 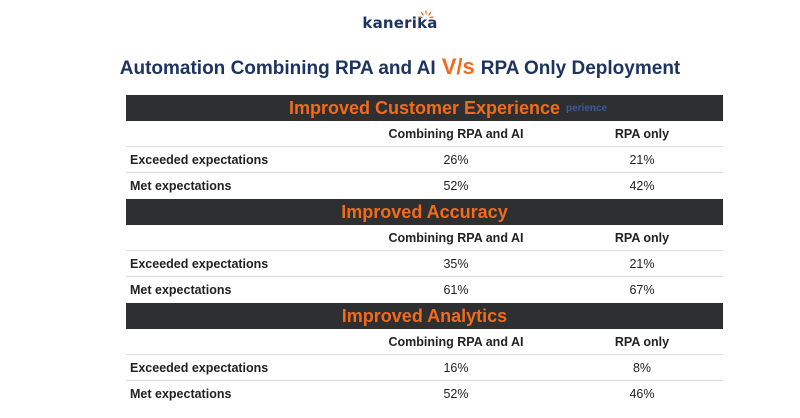 I want to click on table-row: Exceeded expectations 26% 21%, so click(x=424, y=160).